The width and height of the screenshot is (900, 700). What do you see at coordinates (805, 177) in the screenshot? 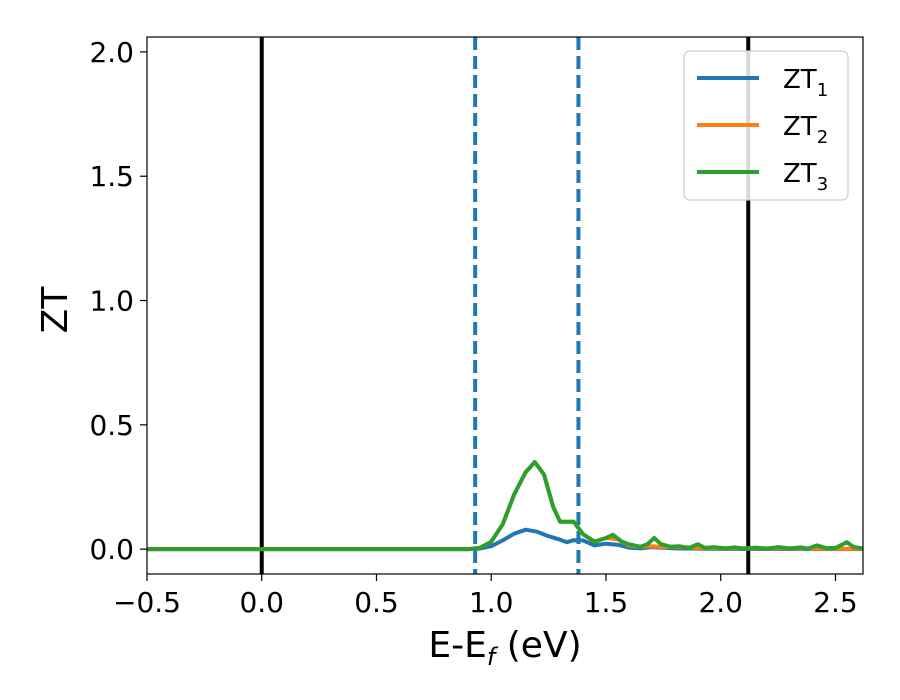
I see `legend-label-zt3: ZT3` at bounding box center [805, 177].